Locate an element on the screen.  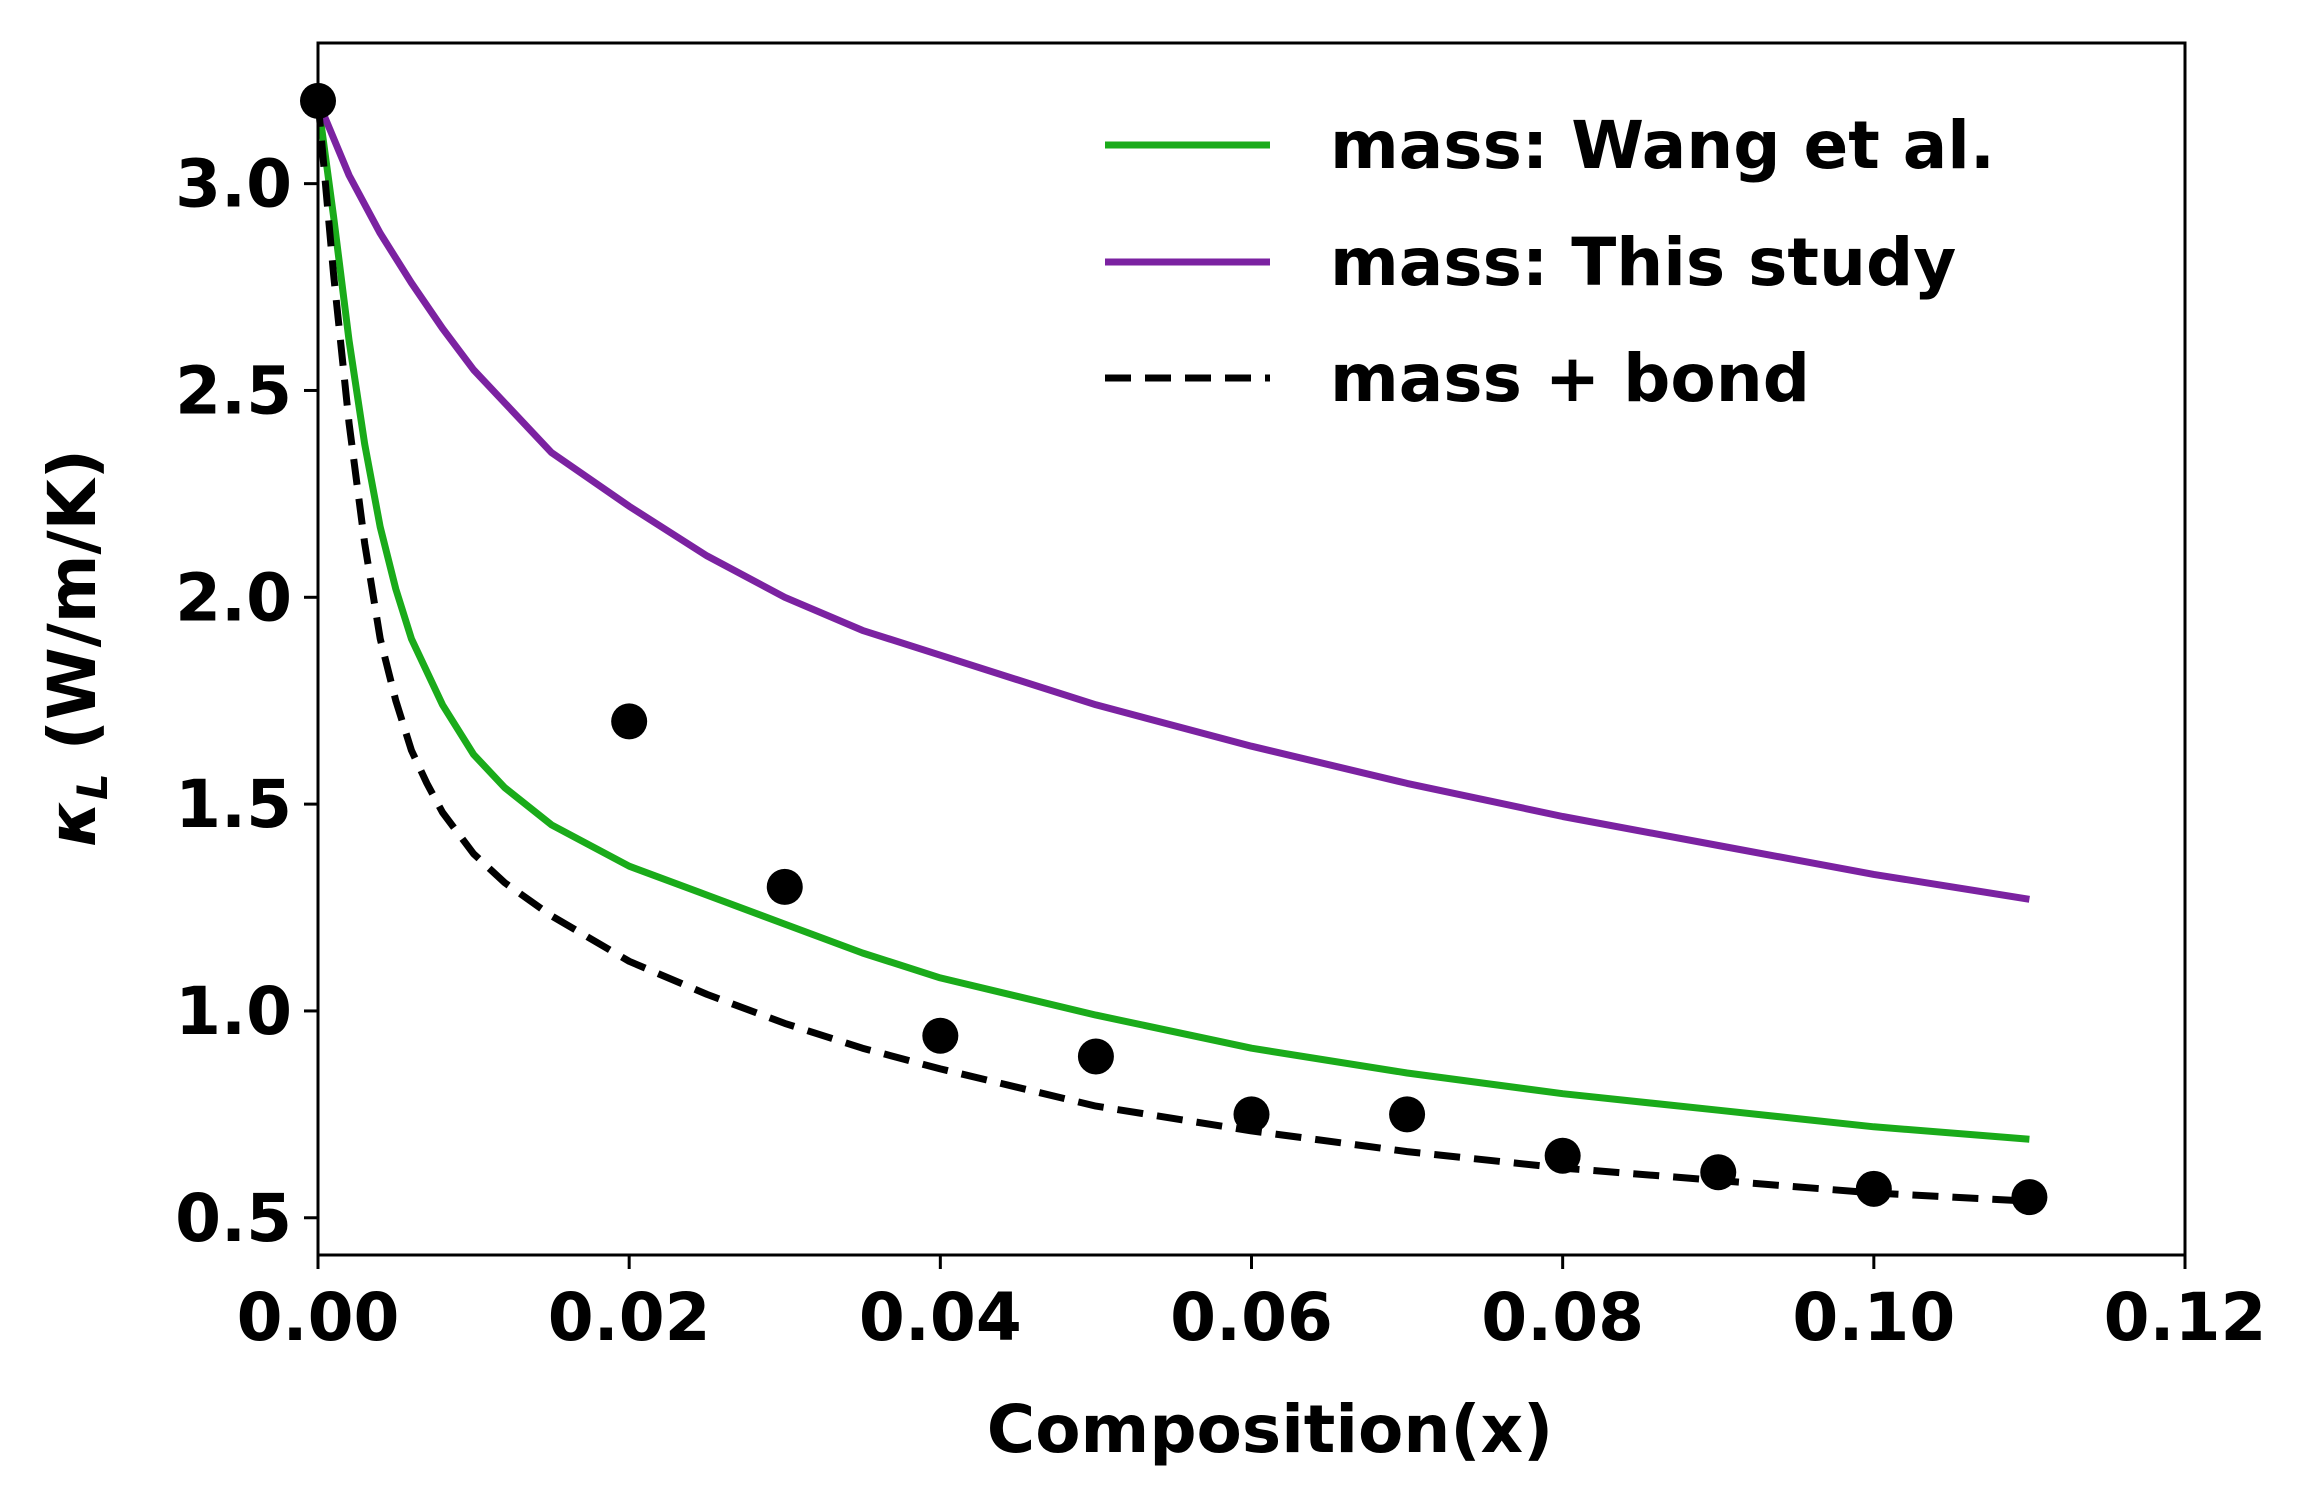
y-tick-label: 2.0 is located at coordinates (233, 597).